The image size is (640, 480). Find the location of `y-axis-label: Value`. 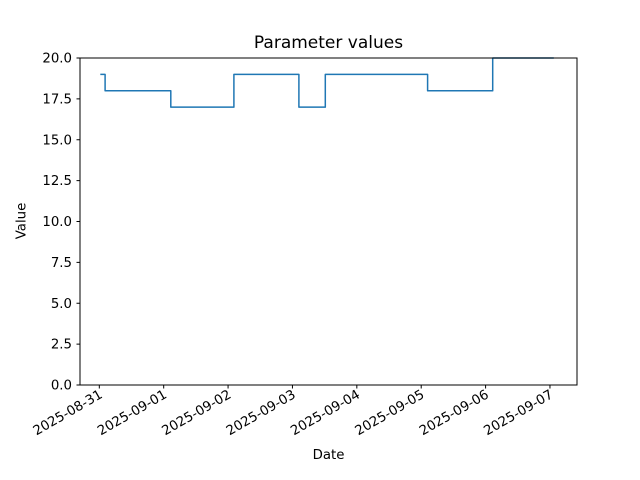

y-axis-label: Value is located at coordinates (22, 221).